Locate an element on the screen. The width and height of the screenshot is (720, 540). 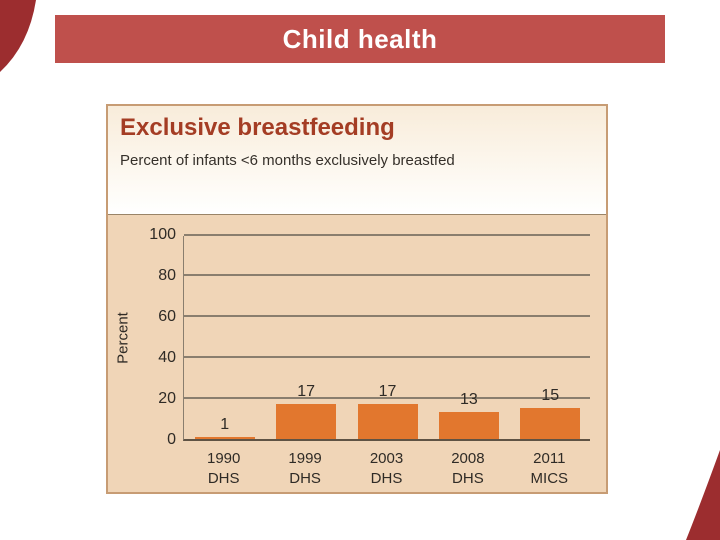
slide-title: Child health is located at coordinates (360, 38).